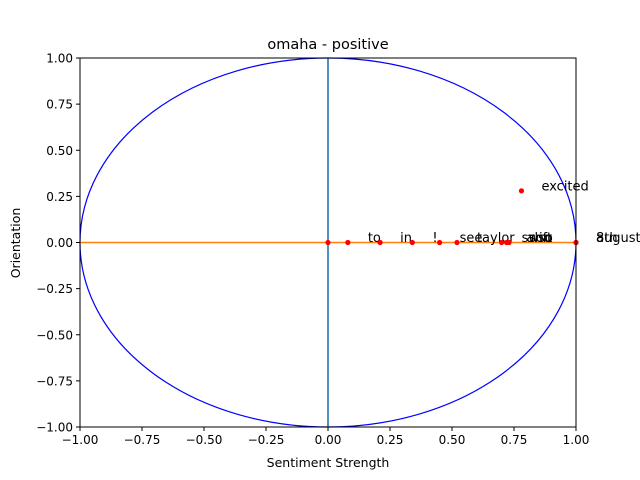  I want to click on y-tick-label: 0.00, so click(59, 243).